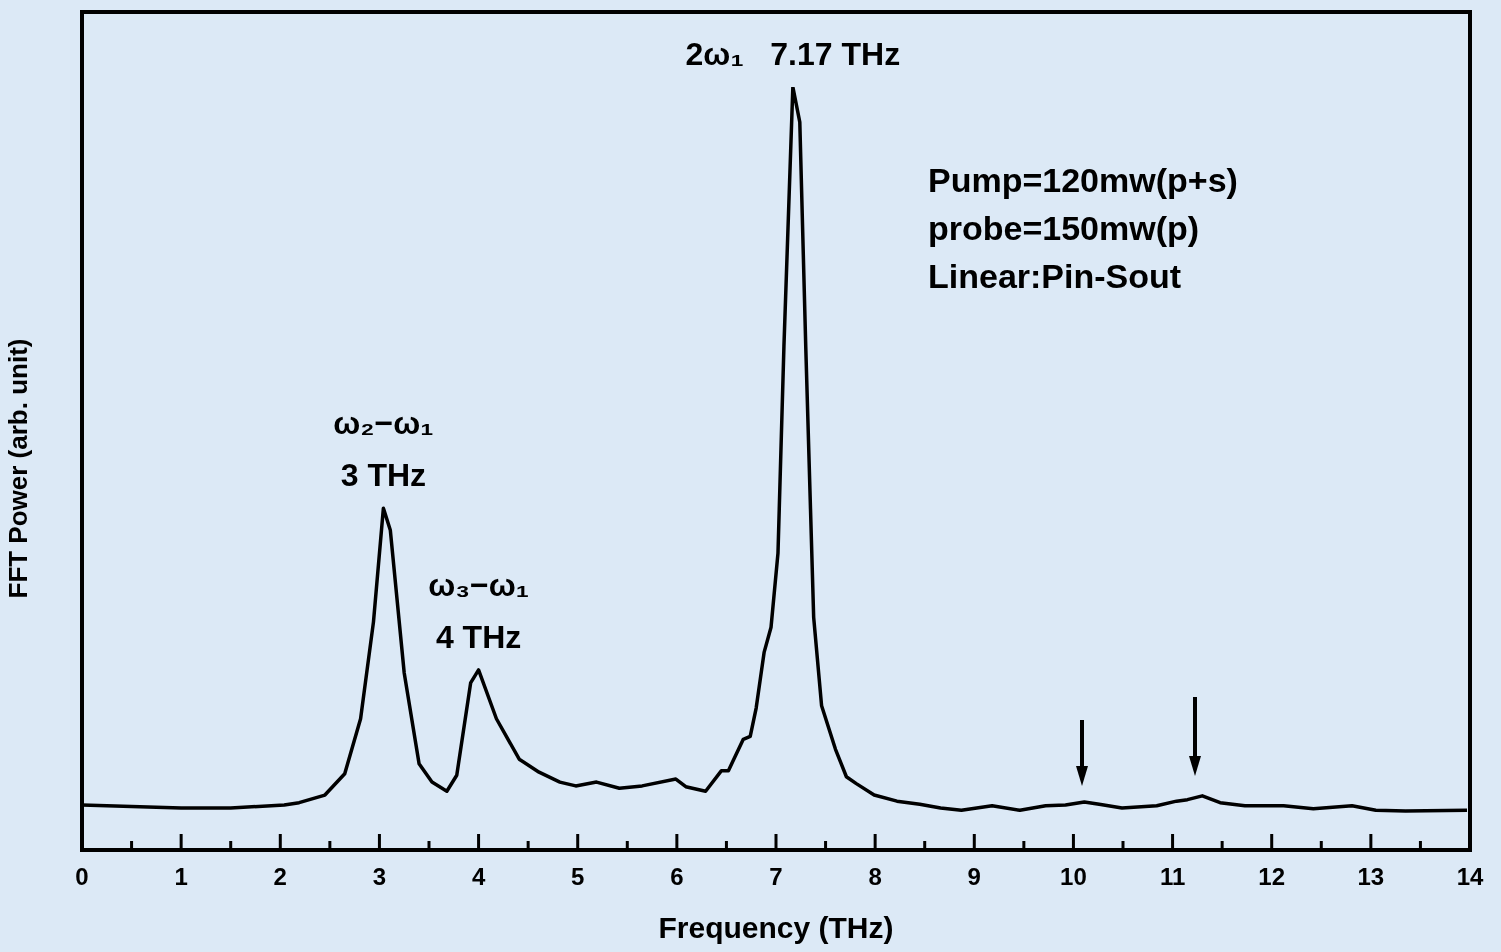 This screenshot has height=952, width=1501. Describe the element at coordinates (181, 877) in the screenshot. I see `x-tick-label: 1` at that location.